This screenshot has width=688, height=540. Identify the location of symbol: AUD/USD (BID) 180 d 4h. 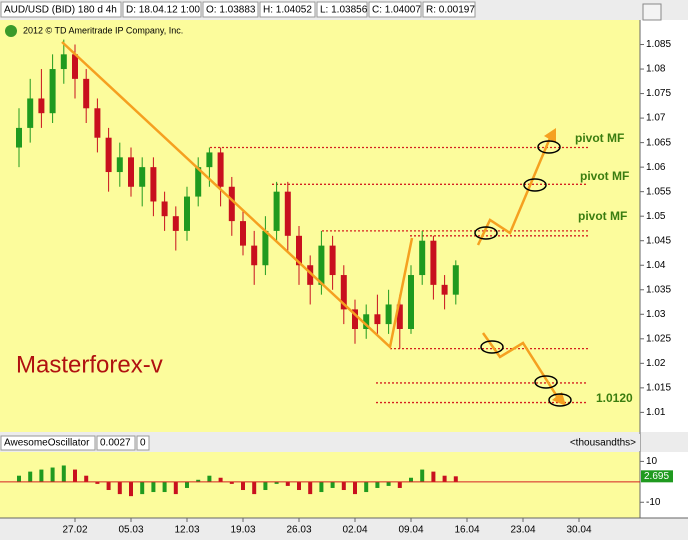
(60, 10).